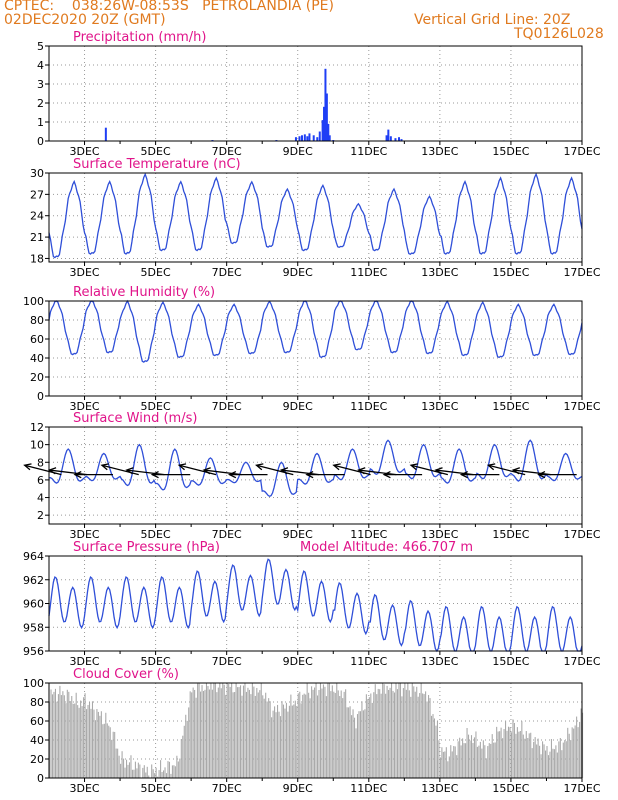 The width and height of the screenshot is (618, 800). Describe the element at coordinates (315, 215) in the screenshot. I see `series-line` at that location.